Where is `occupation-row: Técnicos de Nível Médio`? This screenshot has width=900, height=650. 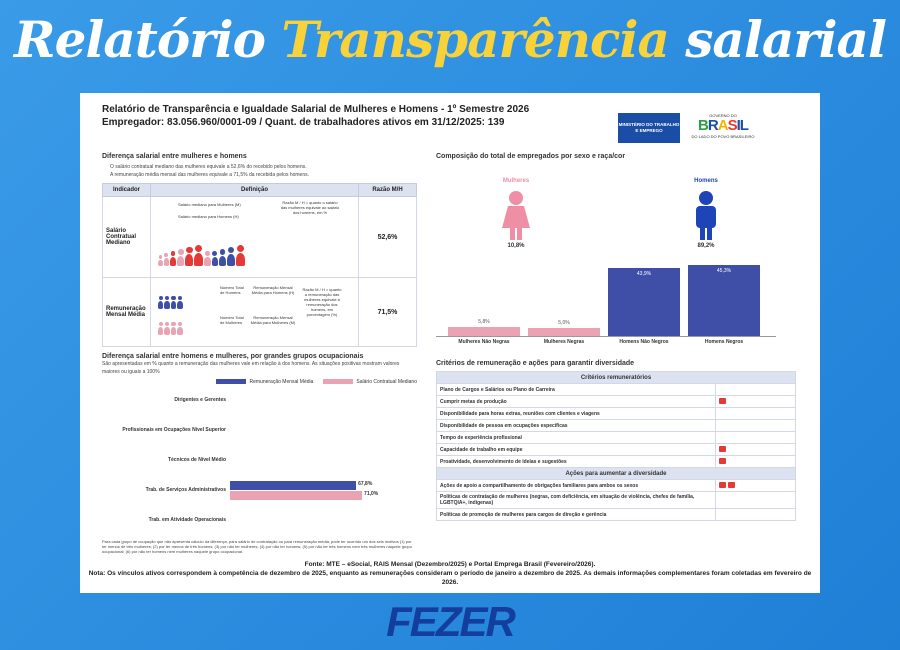 occupation-row: Técnicos de Nível Médio is located at coordinates (259, 460).